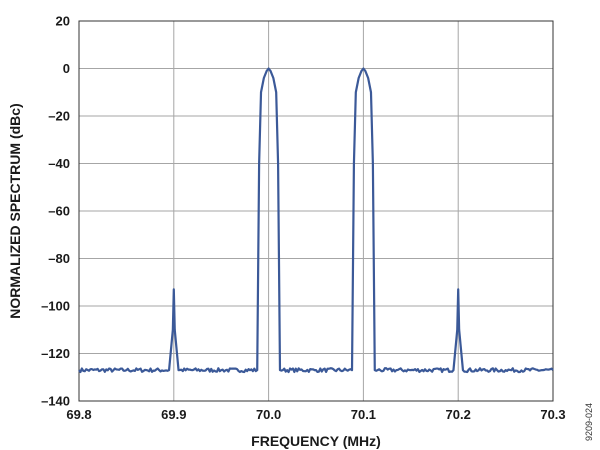 This screenshot has height=450, width=600. Describe the element at coordinates (66, 68) in the screenshot. I see `y-tick-label: 0` at that location.